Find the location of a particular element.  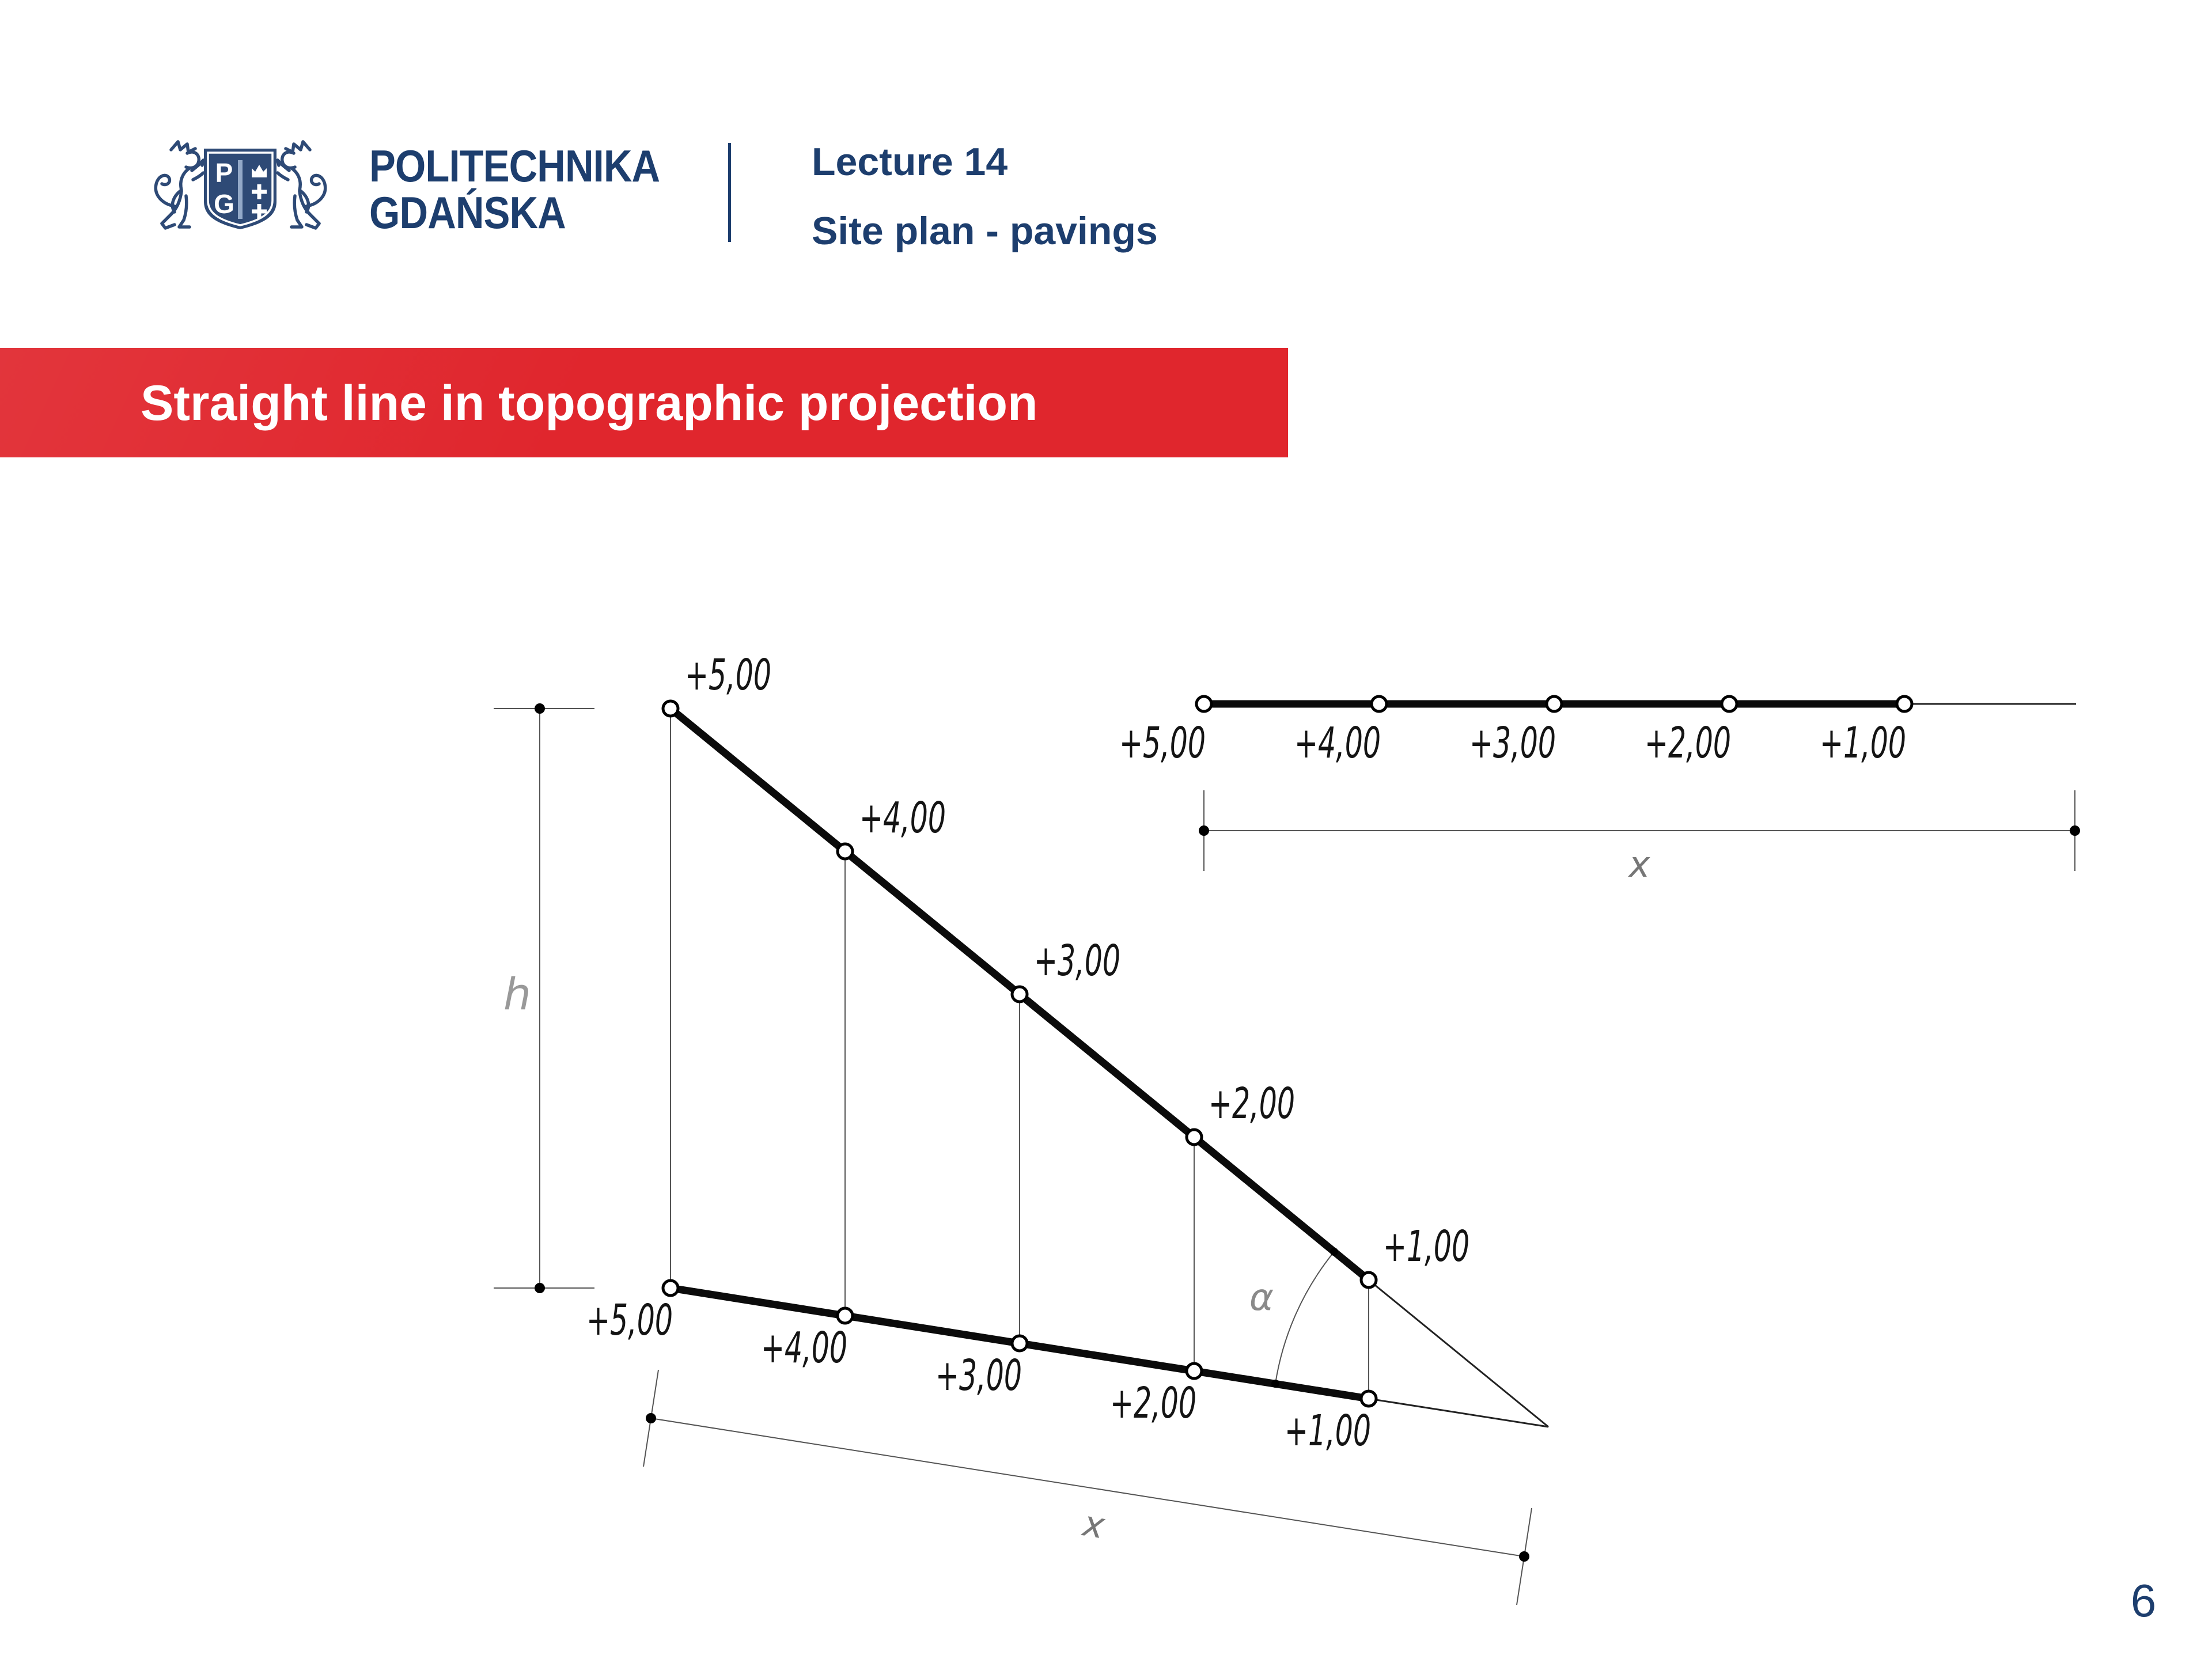

shield-letter-p: P is located at coordinates (224, 173).